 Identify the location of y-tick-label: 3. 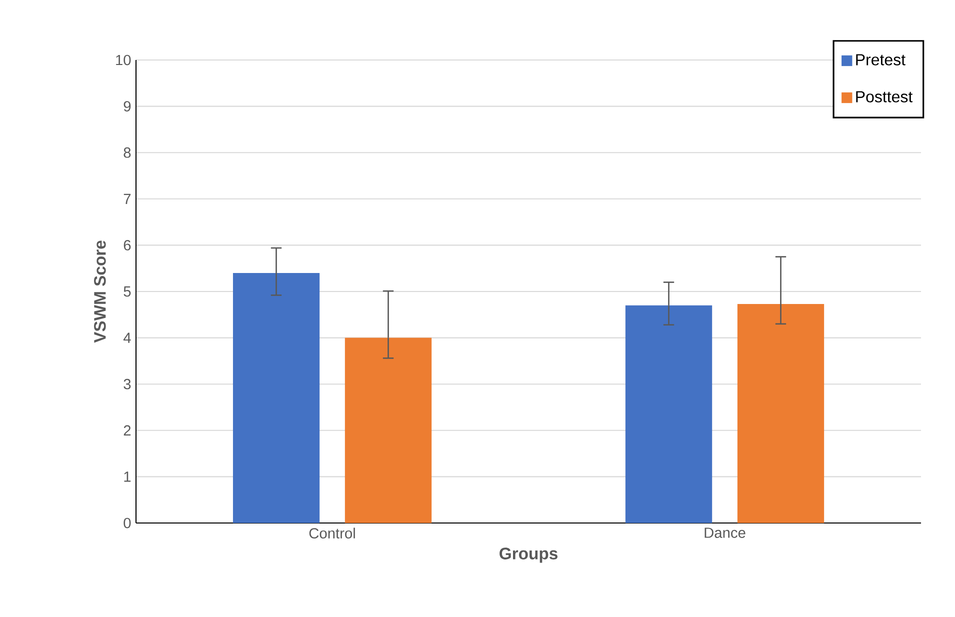
(127, 384).